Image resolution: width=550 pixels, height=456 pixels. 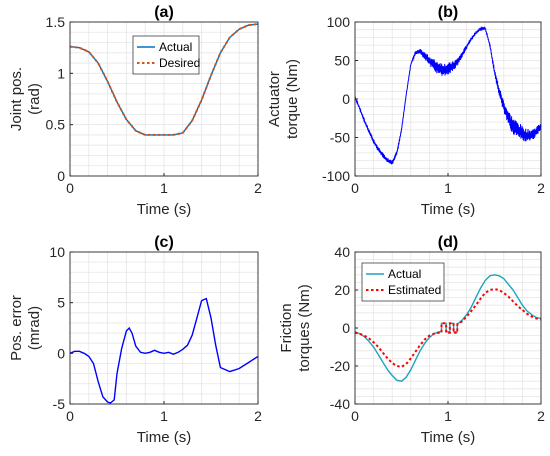 What do you see at coordinates (56, 125) in the screenshot?
I see `y-tick-label: 0.5` at bounding box center [56, 125].